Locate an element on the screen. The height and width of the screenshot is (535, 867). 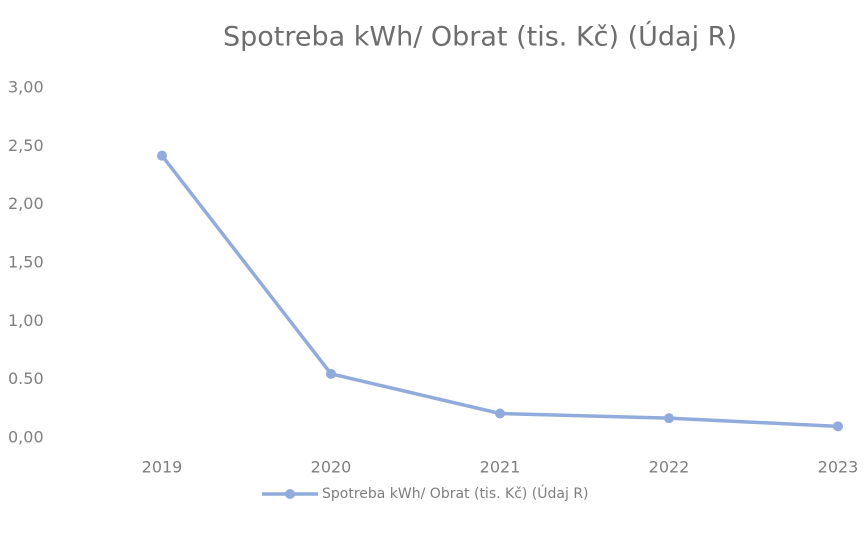
legend-marker is located at coordinates (290, 494).